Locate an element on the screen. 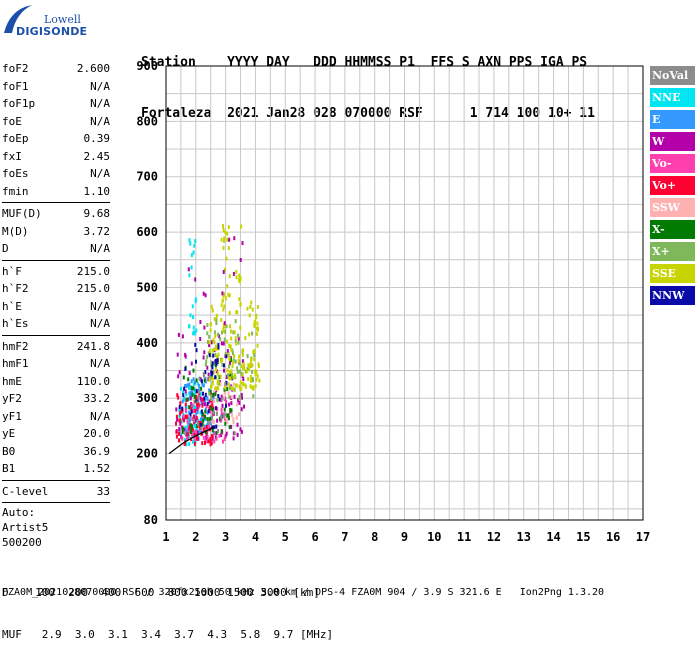  param-row: M(D) 3.72 is located at coordinates (56, 232).